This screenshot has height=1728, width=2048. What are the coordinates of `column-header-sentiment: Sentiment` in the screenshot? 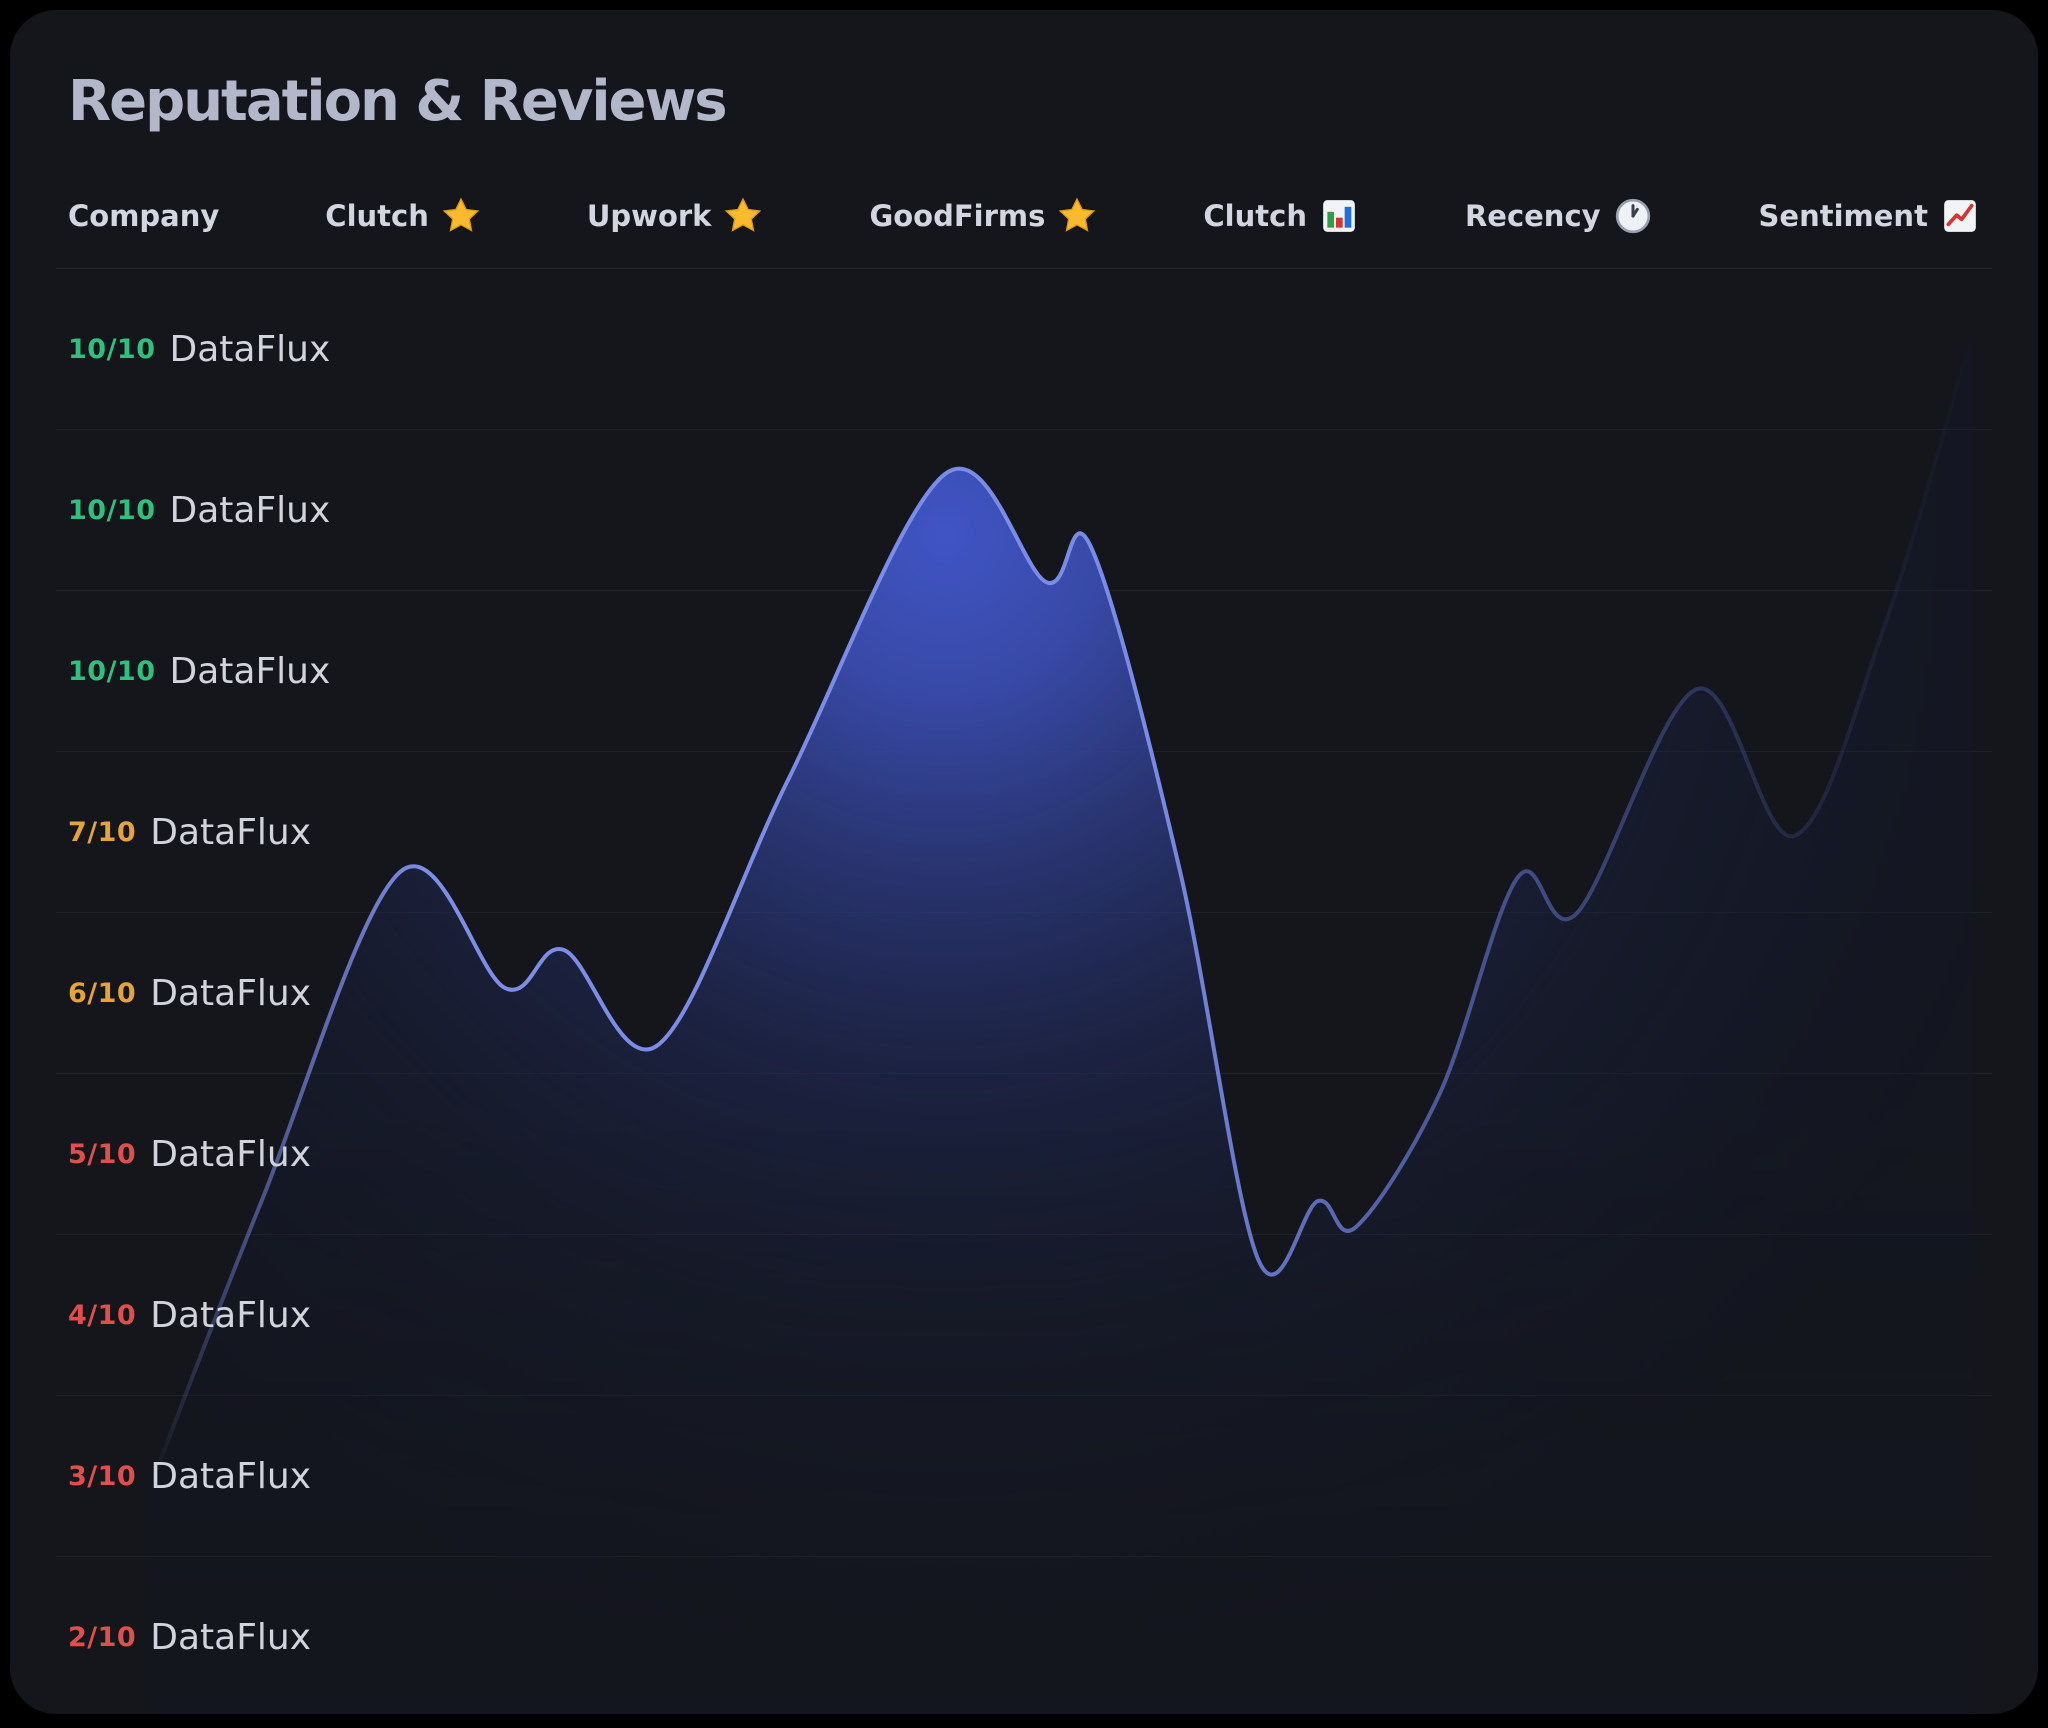 It's located at (1869, 216).